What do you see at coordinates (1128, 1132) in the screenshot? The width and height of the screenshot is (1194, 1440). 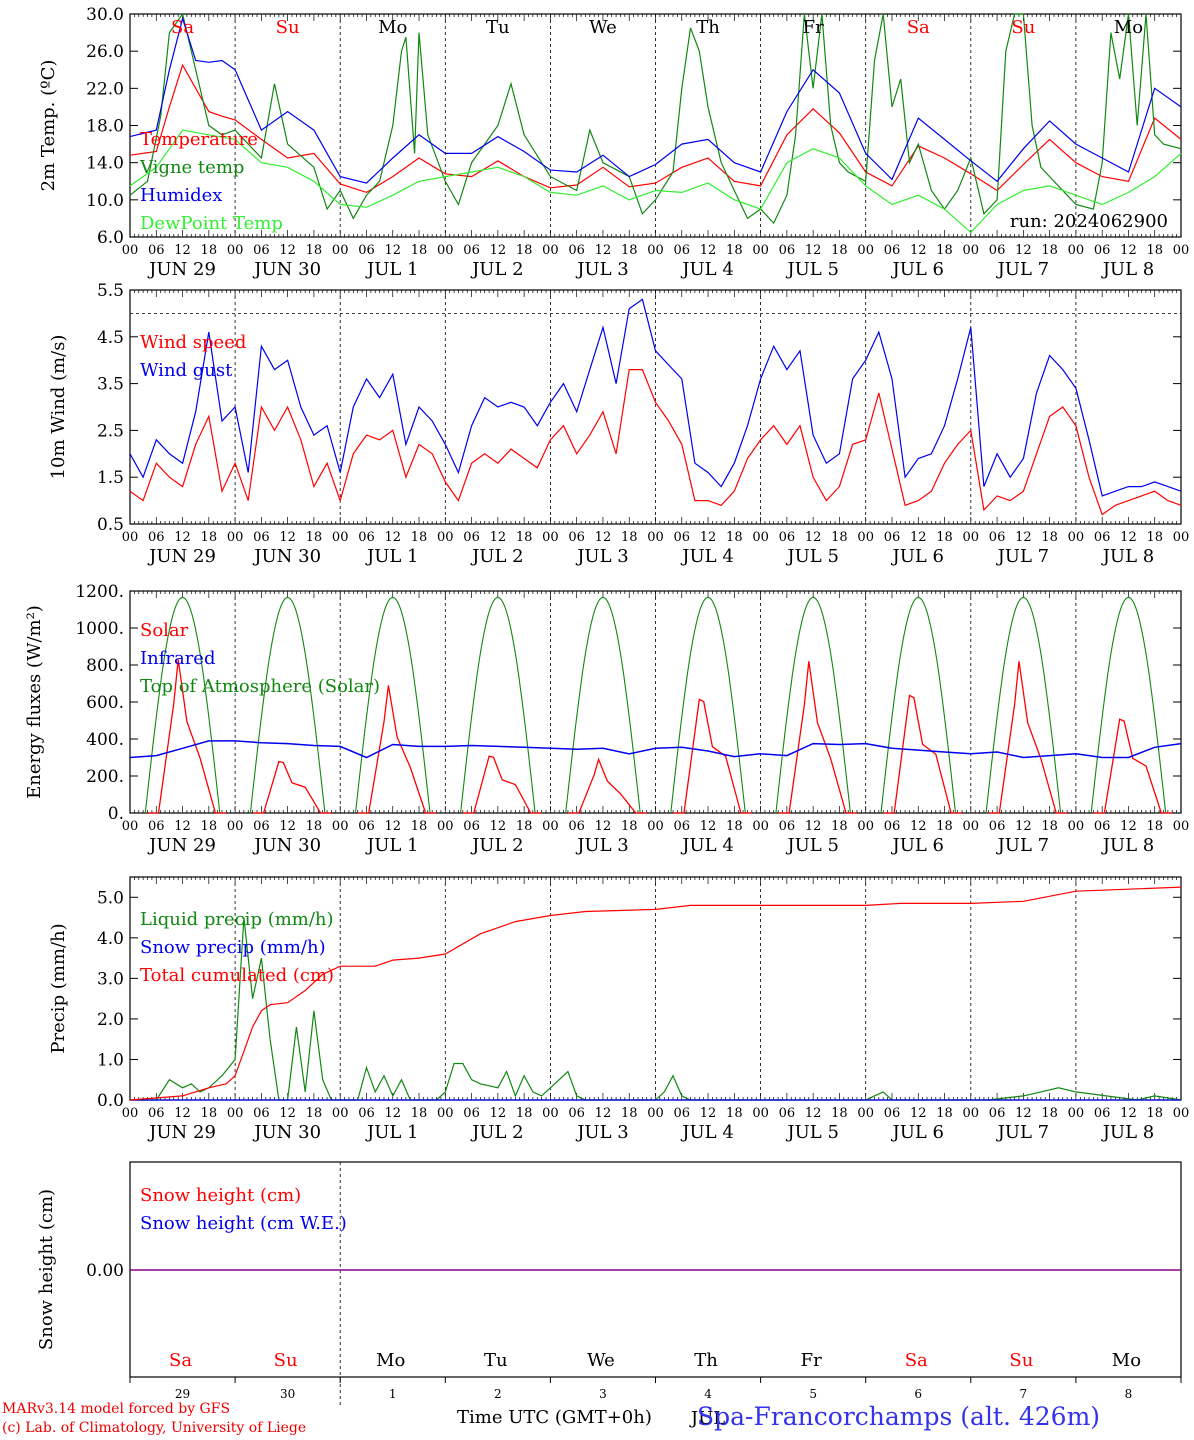 I see `precip-day-label: JUL 8` at bounding box center [1128, 1132].